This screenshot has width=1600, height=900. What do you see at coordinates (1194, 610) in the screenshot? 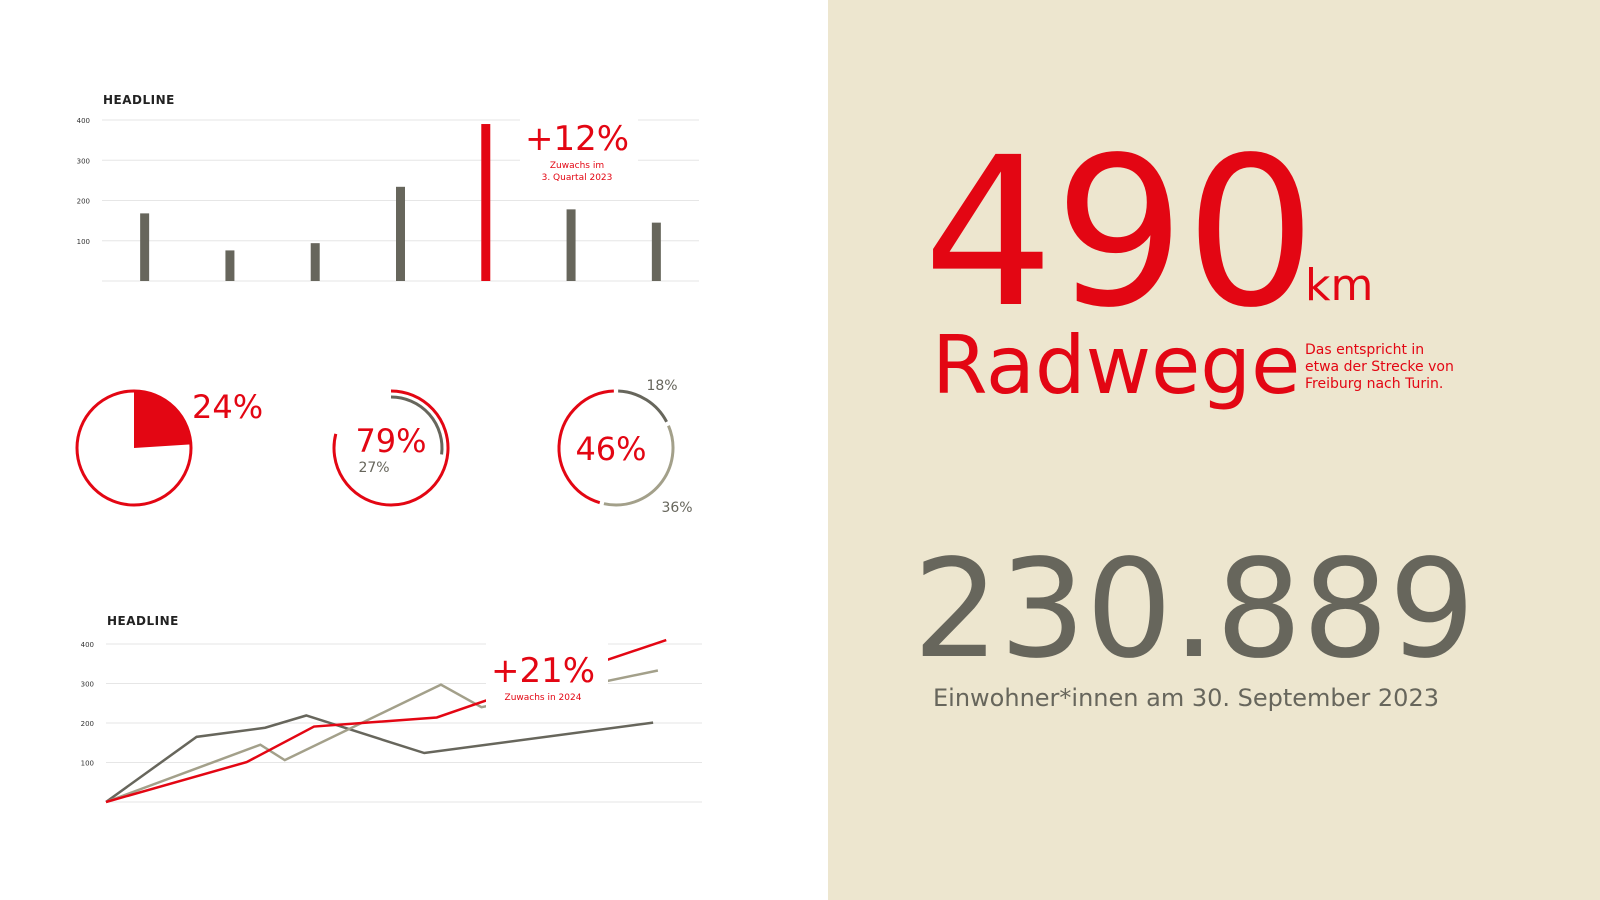
I see `population: 230.889` at bounding box center [1194, 610].